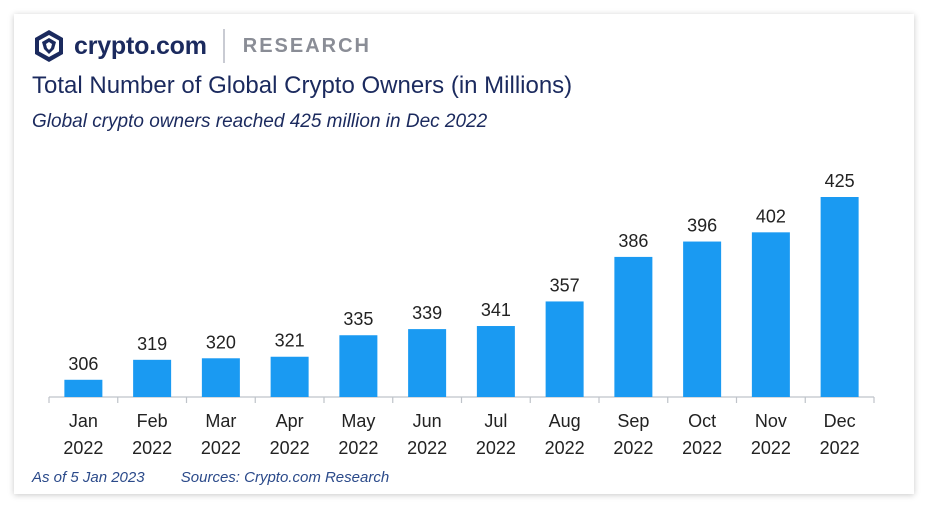  Describe the element at coordinates (49, 46) in the screenshot. I see `crypto-com-lion-icon` at that location.